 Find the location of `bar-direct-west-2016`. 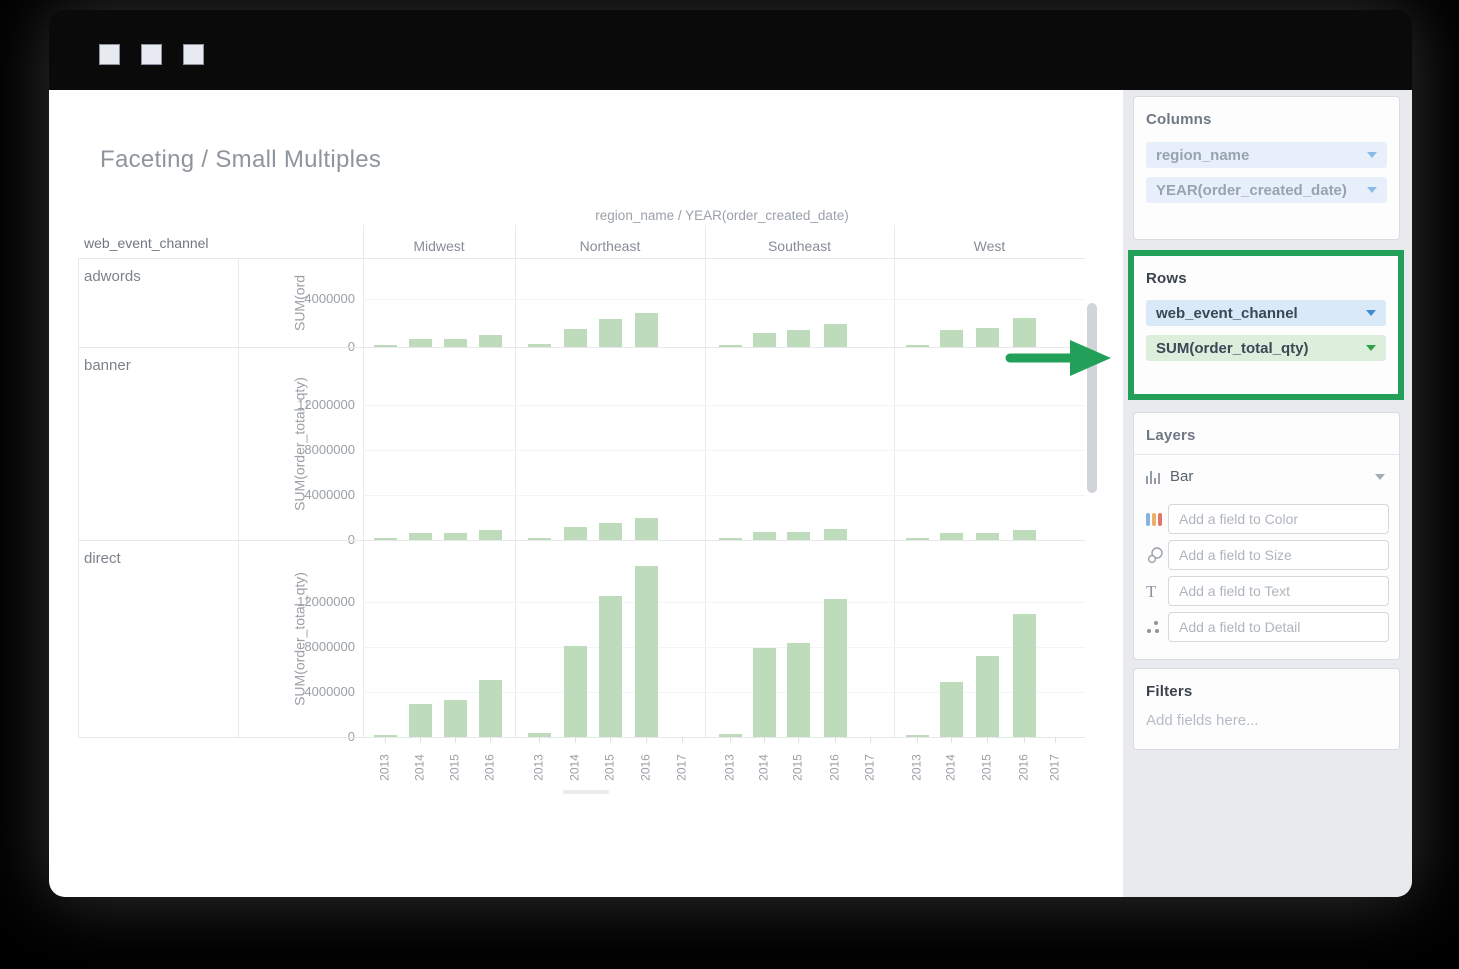

bar-direct-west-2016 is located at coordinates (1024, 675).